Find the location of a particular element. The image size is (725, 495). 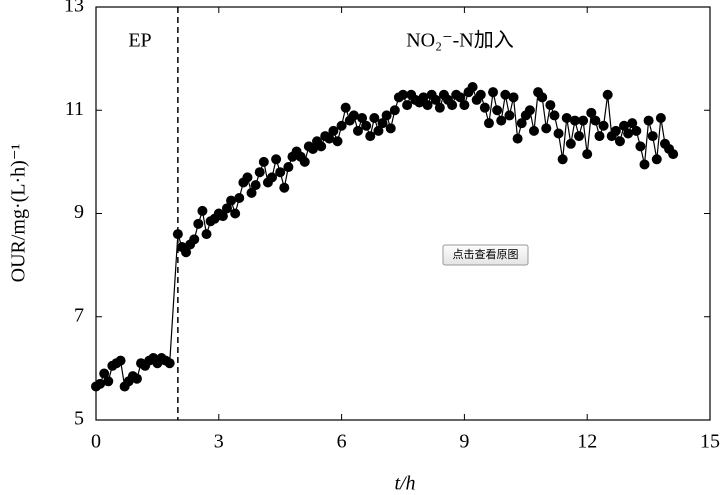

x-tick-label: 12 is located at coordinates (587, 442).